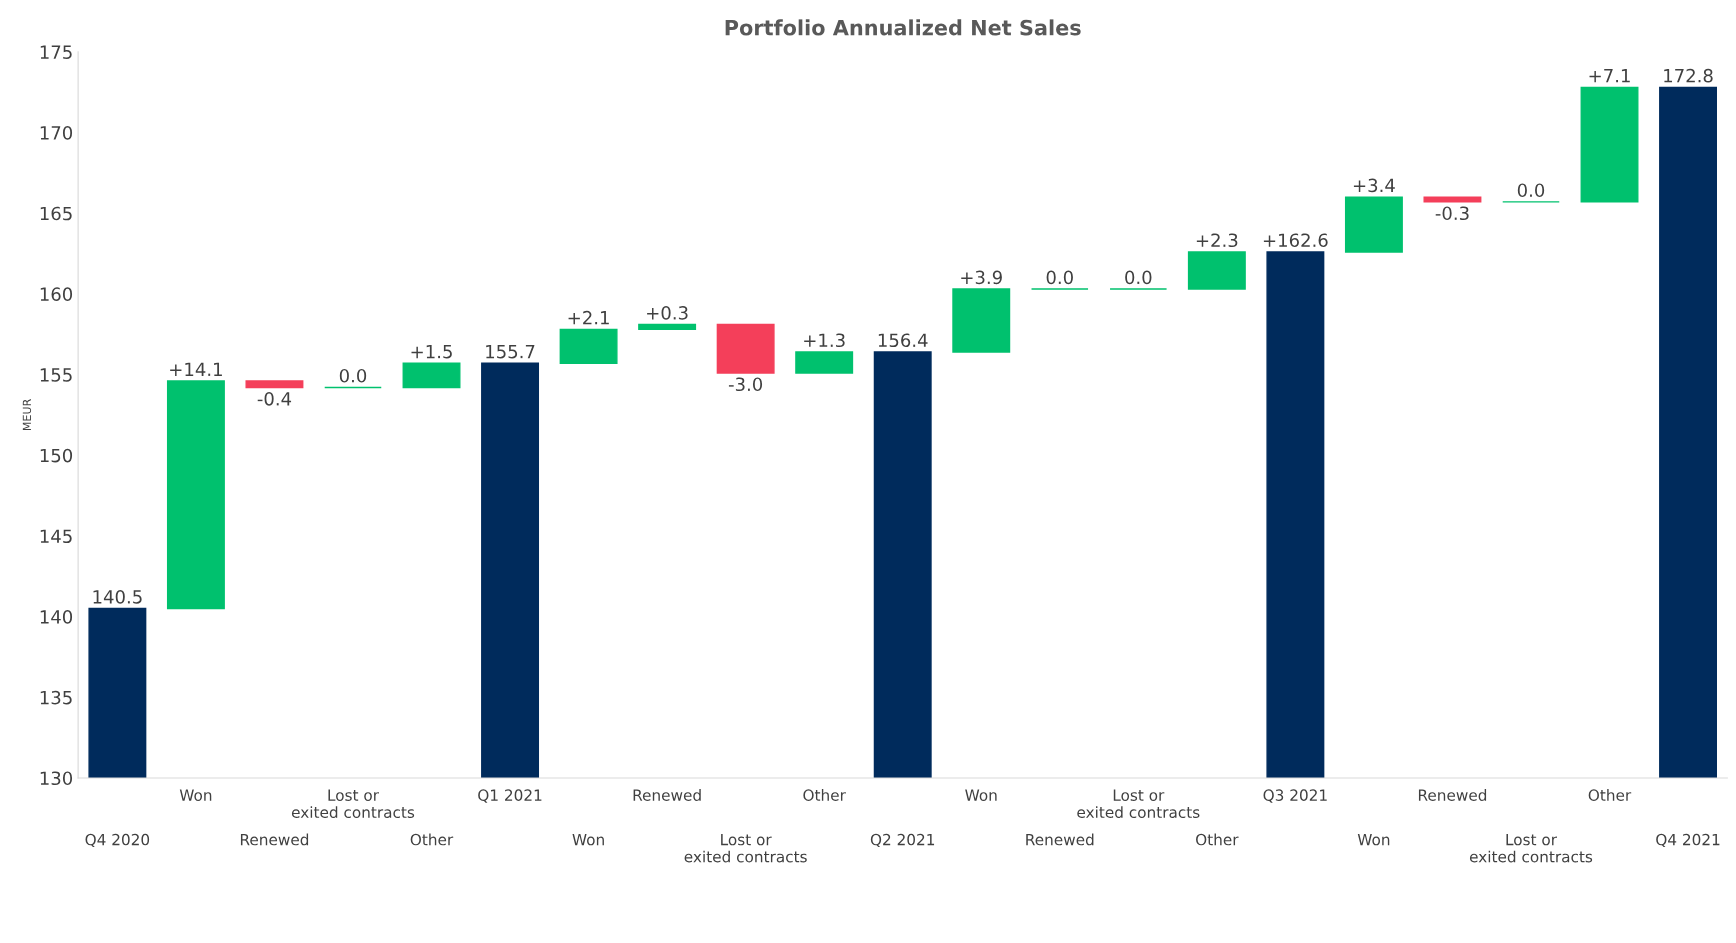  I want to click on x-tick-label: Q3 2021, so click(1295, 796).